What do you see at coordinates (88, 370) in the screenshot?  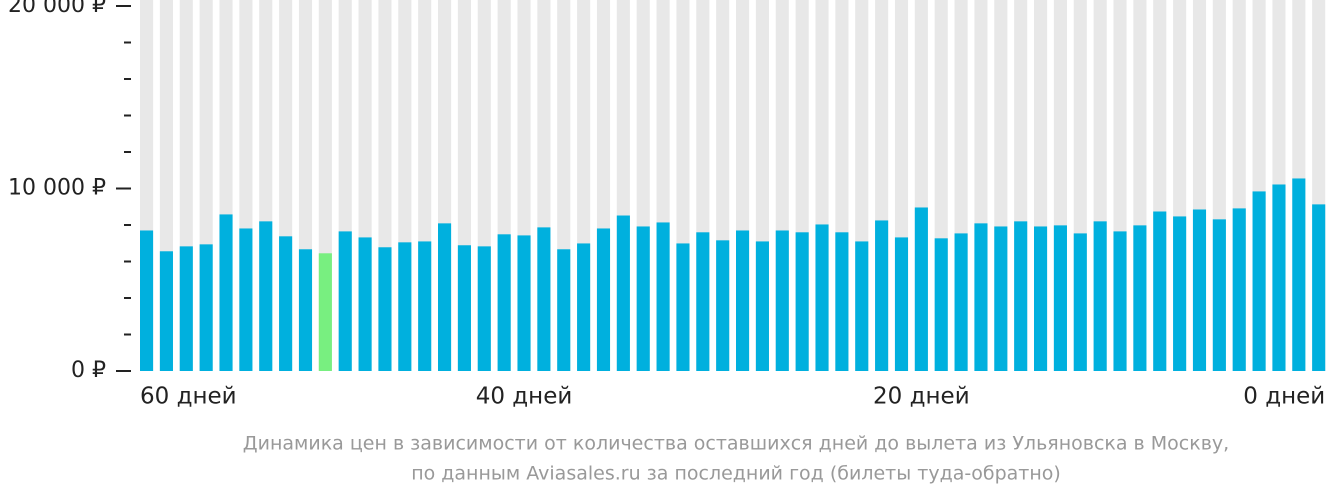 I see `y-tick-label: 0 ₽` at bounding box center [88, 370].